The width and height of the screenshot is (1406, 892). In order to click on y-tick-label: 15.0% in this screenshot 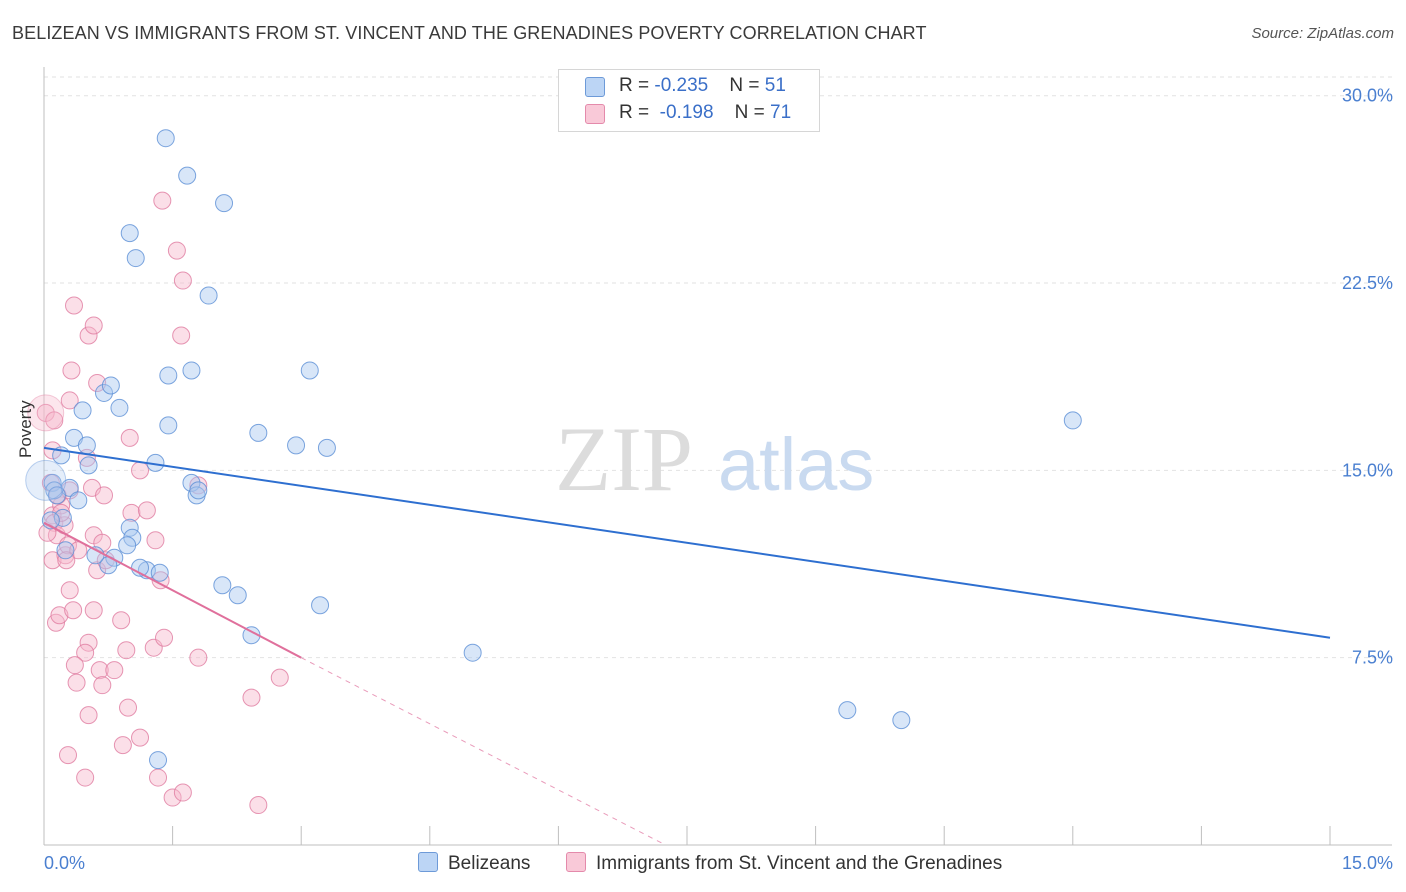, I will do `click(1367, 470)`.